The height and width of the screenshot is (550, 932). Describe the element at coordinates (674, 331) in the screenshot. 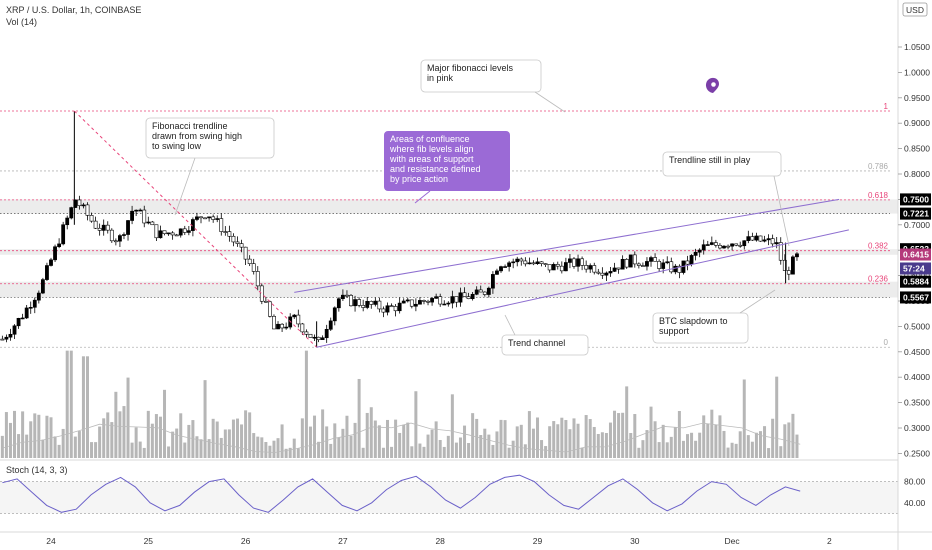

I see `btc-slapdown-note-text: support` at that location.